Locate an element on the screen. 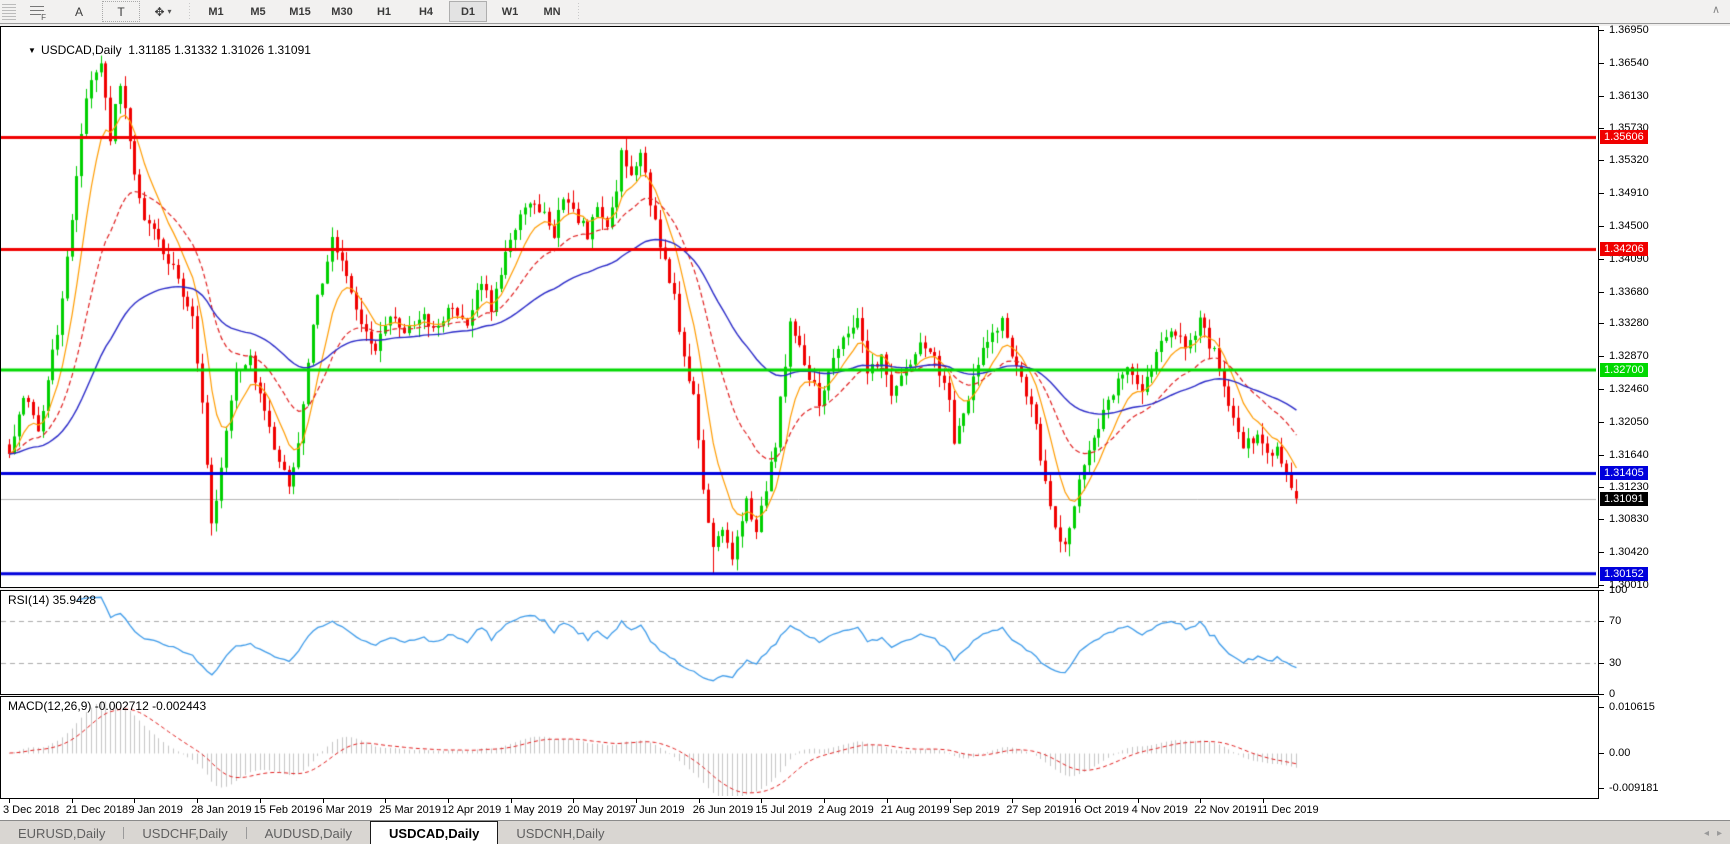 Image resolution: width=1730 pixels, height=844 pixels. macd-tick-label: 0.010615 is located at coordinates (1632, 707).